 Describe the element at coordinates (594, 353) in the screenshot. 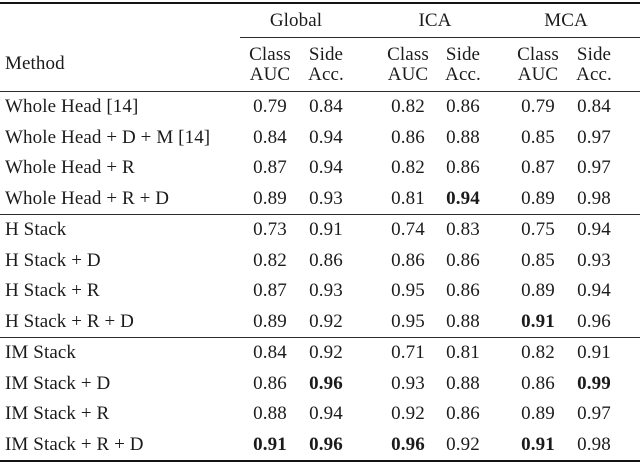

I see `cell-mca-side-acc: 0.91` at that location.